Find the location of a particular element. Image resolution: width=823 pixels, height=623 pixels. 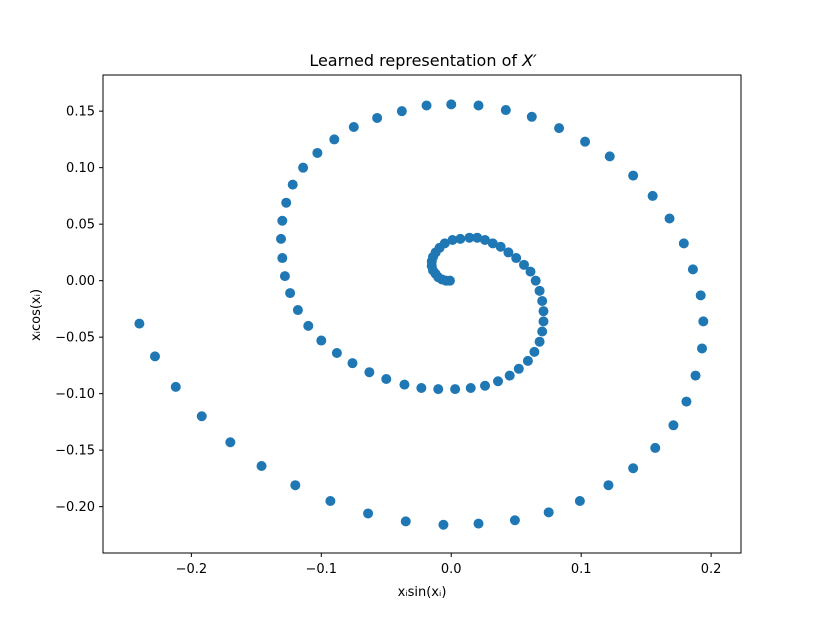

x-axis-ticks: −0.2 −0.1 0.0 0.1 0.2 is located at coordinates (449, 565).